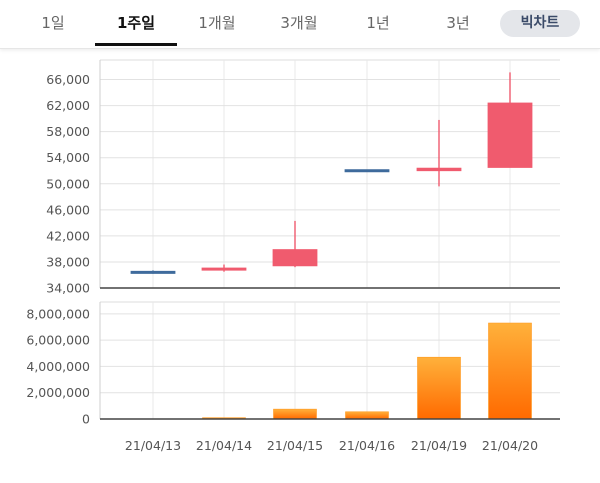 This screenshot has width=600, height=483. Describe the element at coordinates (458, 23) in the screenshot. I see `tab-3-years: 3년` at that location.